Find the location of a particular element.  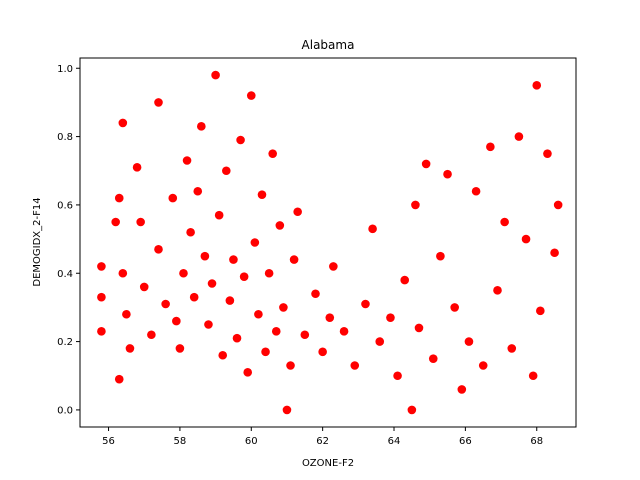

x-tick-label: 68 is located at coordinates (536, 441).